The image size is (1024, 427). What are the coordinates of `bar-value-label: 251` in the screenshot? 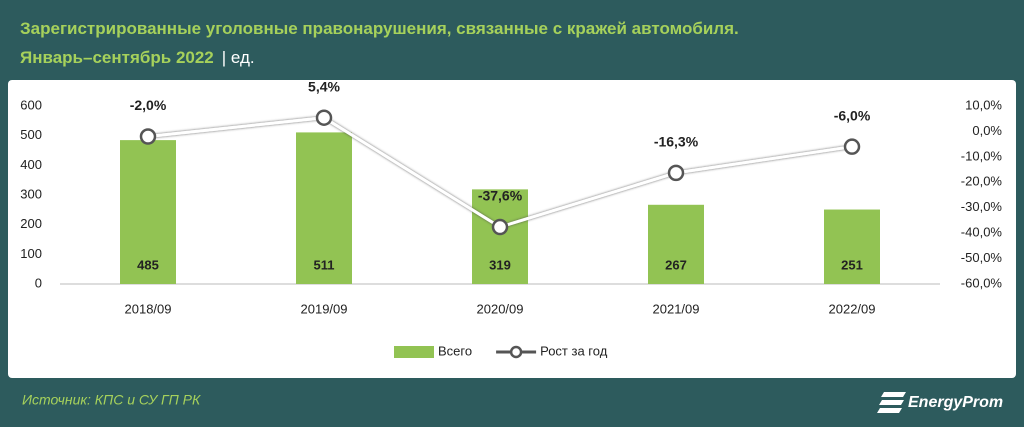 It's located at (852, 264).